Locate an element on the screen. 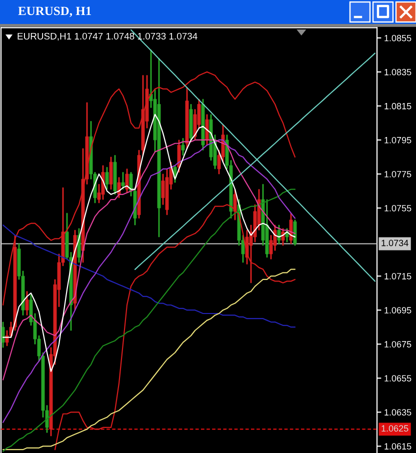 Image resolution: width=416 pixels, height=453 pixels. chart-title: EURUSD, H1 is located at coordinates (54, 11).